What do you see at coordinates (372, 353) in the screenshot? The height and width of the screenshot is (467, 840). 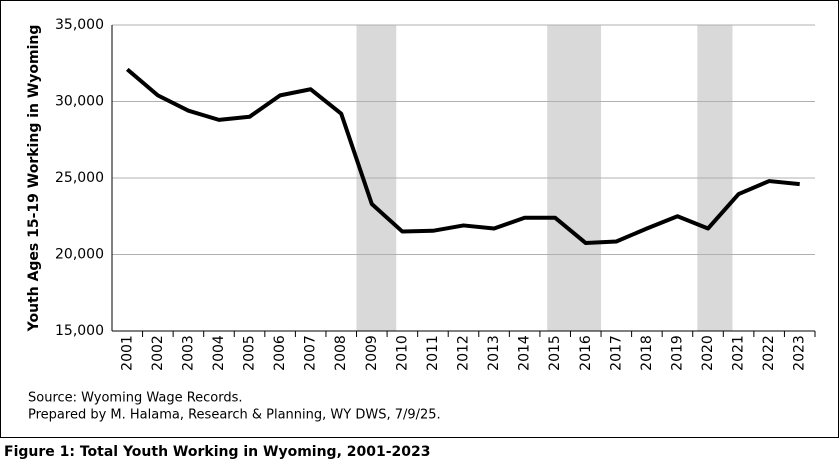 I see `x-tick-label: 2009` at bounding box center [372, 353].